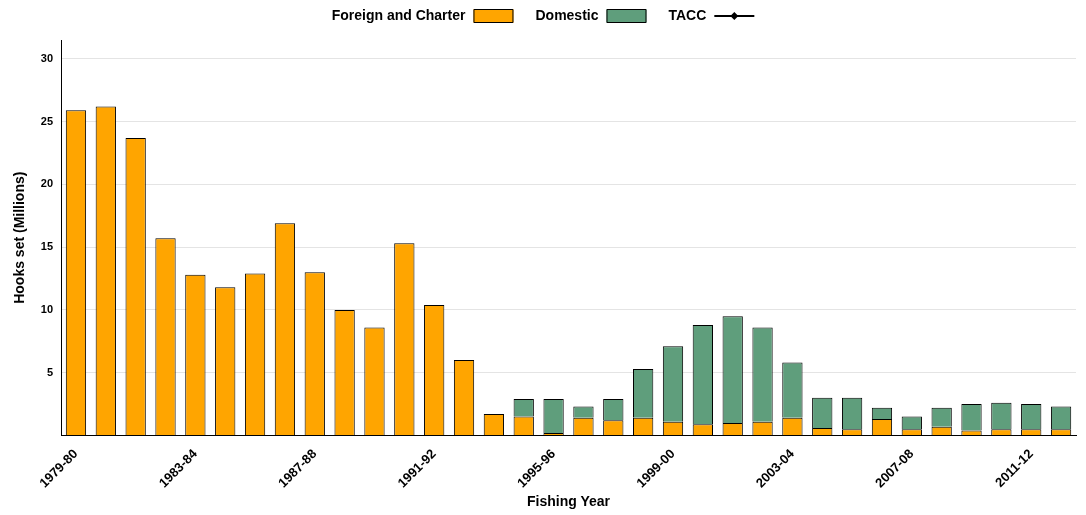  What do you see at coordinates (687, 14) in the screenshot?
I see `legend-label: TACC` at bounding box center [687, 14].